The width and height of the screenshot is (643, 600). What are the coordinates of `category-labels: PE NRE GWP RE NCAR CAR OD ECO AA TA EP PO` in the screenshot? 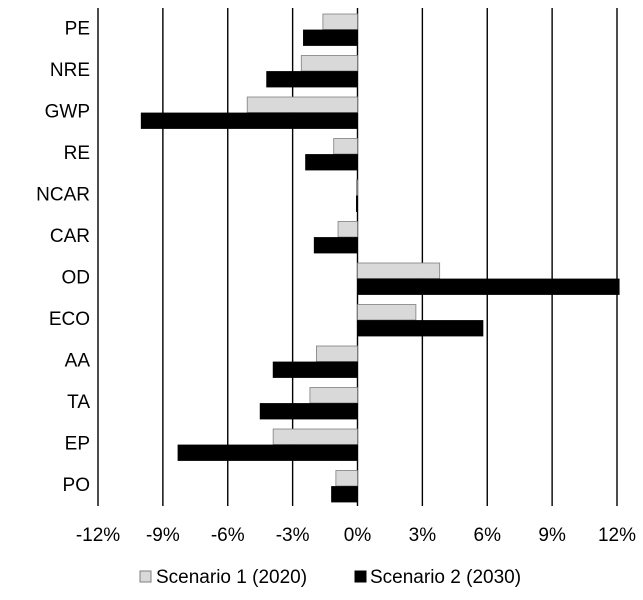 It's located at (63, 257).